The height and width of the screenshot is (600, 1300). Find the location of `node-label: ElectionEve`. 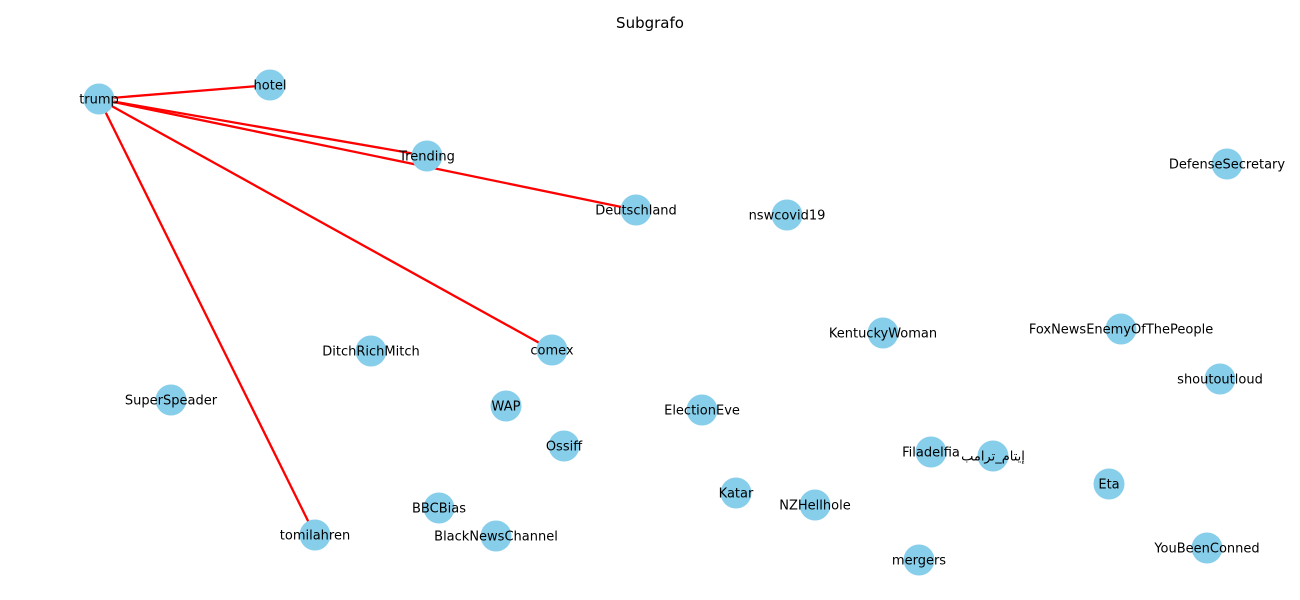

node-label: ElectionEve is located at coordinates (702, 411).